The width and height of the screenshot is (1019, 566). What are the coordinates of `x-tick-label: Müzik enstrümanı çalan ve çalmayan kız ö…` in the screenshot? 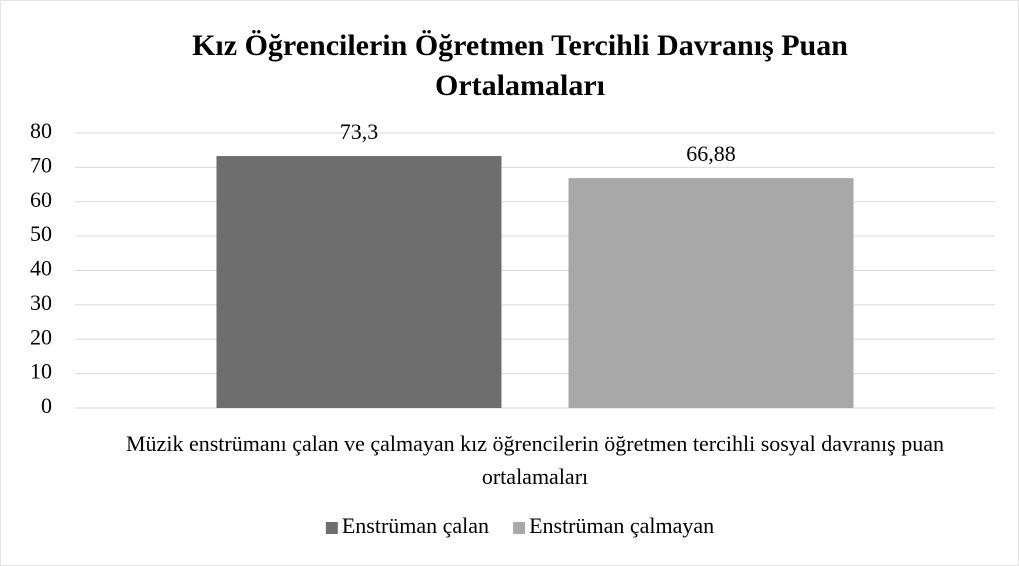 It's located at (535, 460).